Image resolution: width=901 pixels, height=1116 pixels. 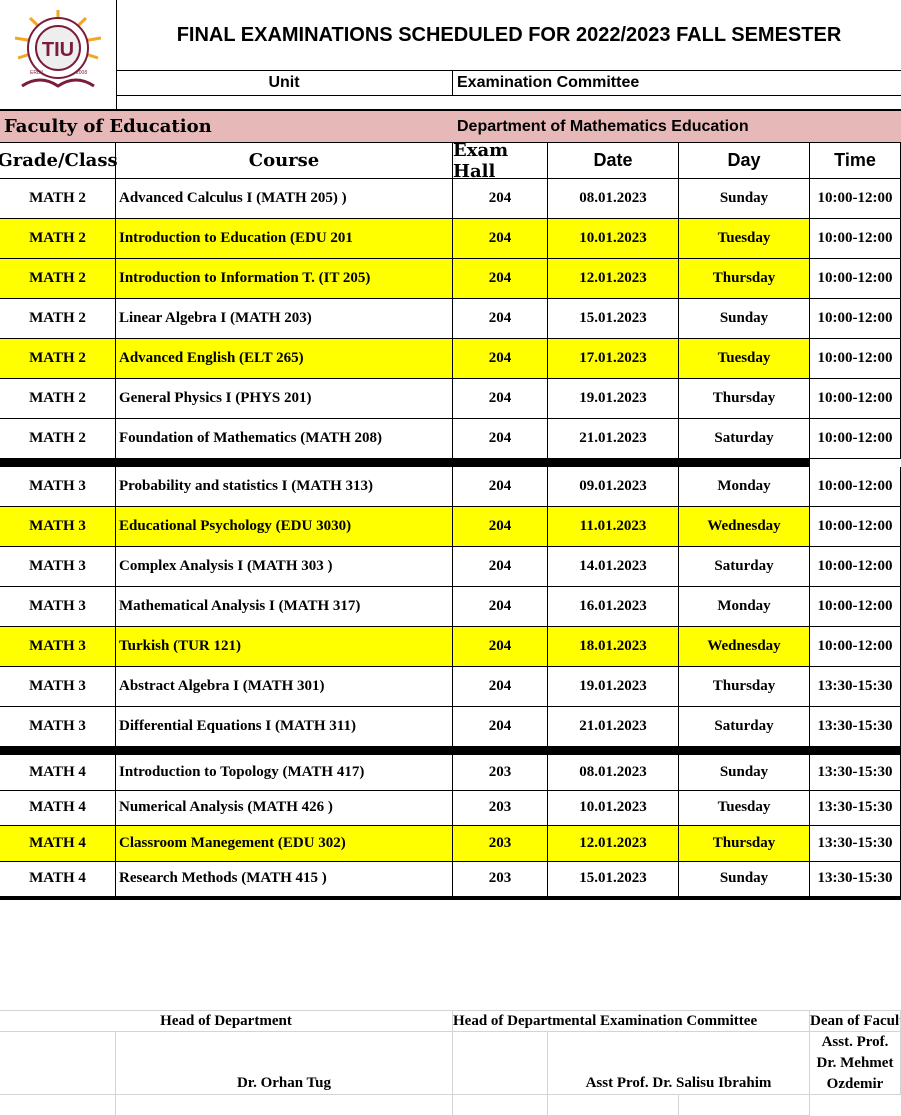 What do you see at coordinates (284, 808) in the screenshot?
I see `course-cell: Numerical Analysis (MATH 426 )` at bounding box center [284, 808].